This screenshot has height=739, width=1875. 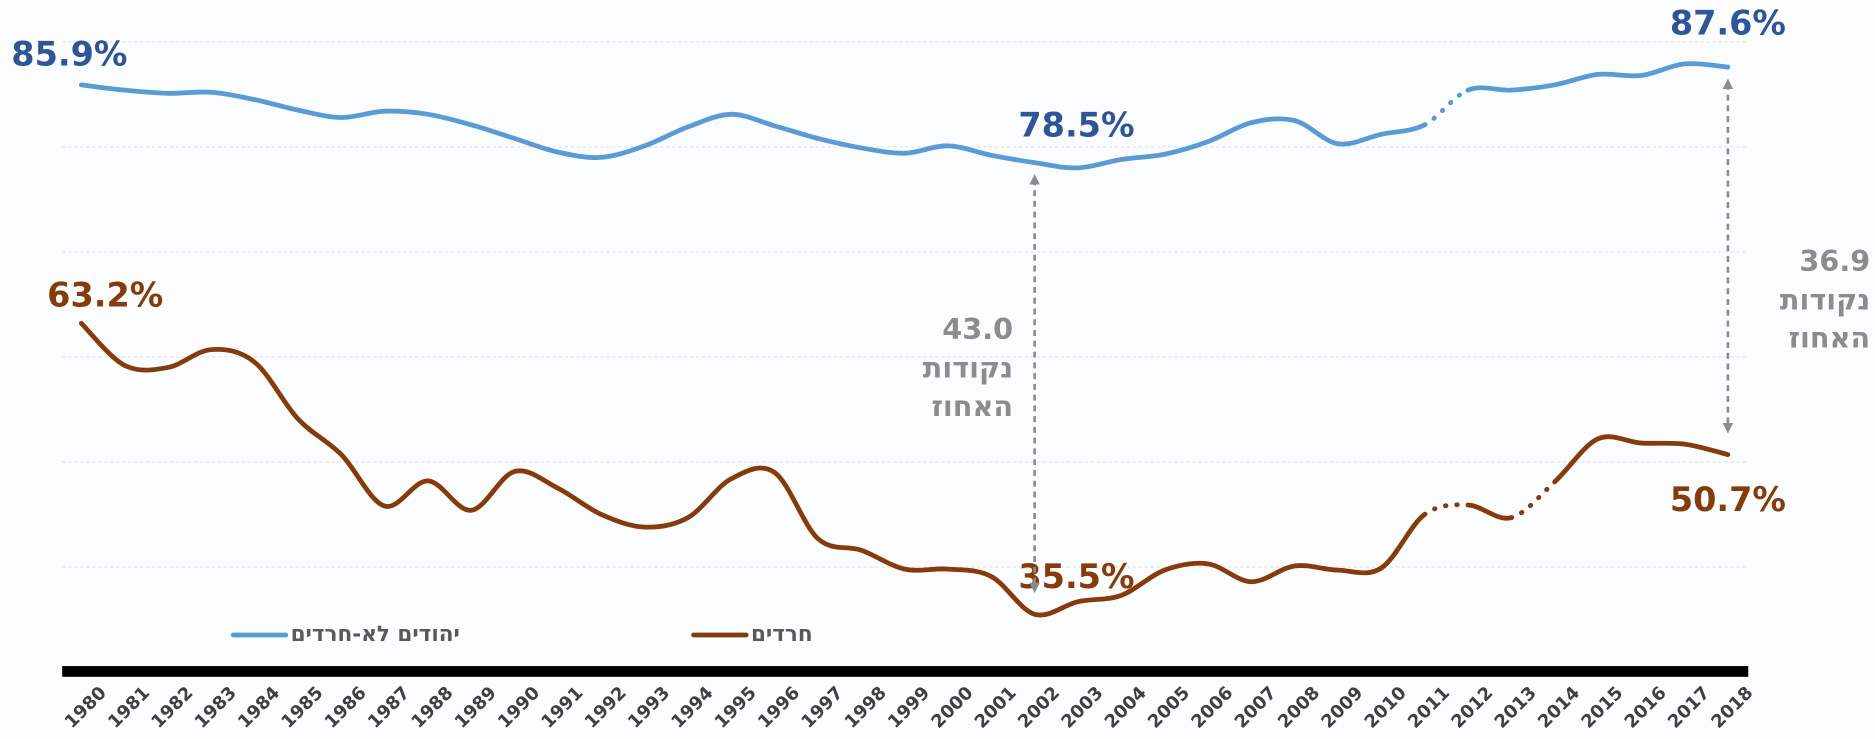 What do you see at coordinates (216, 707) in the screenshot?
I see `x-tick-label: 1983` at bounding box center [216, 707].